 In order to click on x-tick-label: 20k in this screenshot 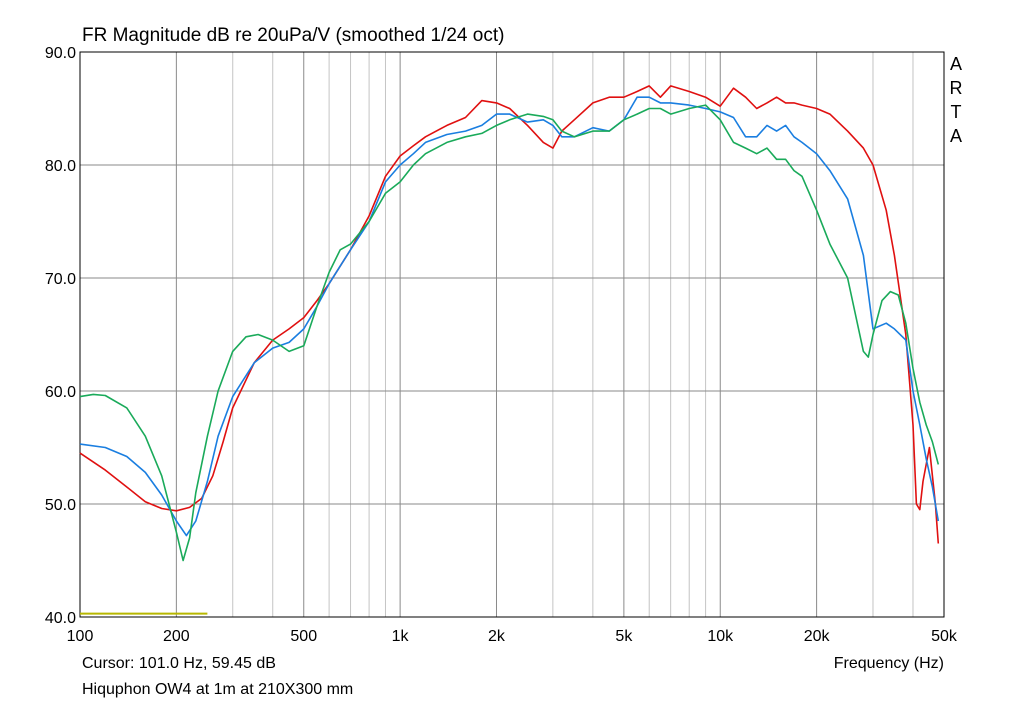, I will do `click(817, 636)`.